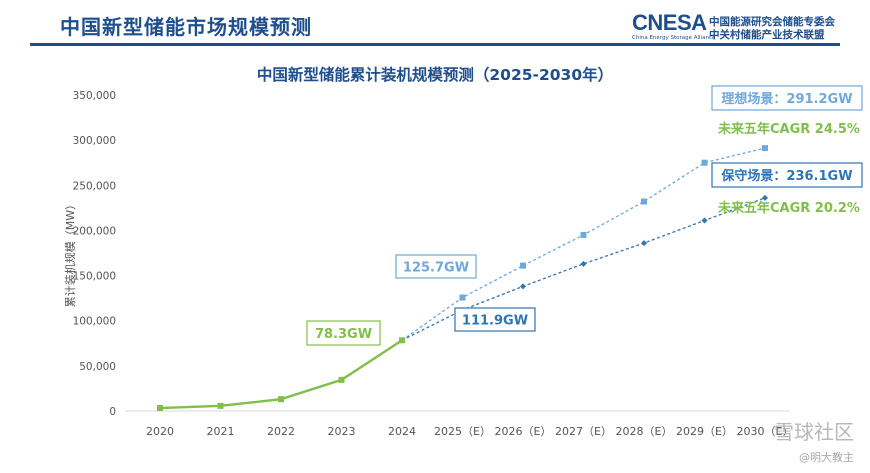 The height and width of the screenshot is (473, 870). Describe the element at coordinates (704, 431) in the screenshot. I see `x-tick-label: 2029（E）` at that location.